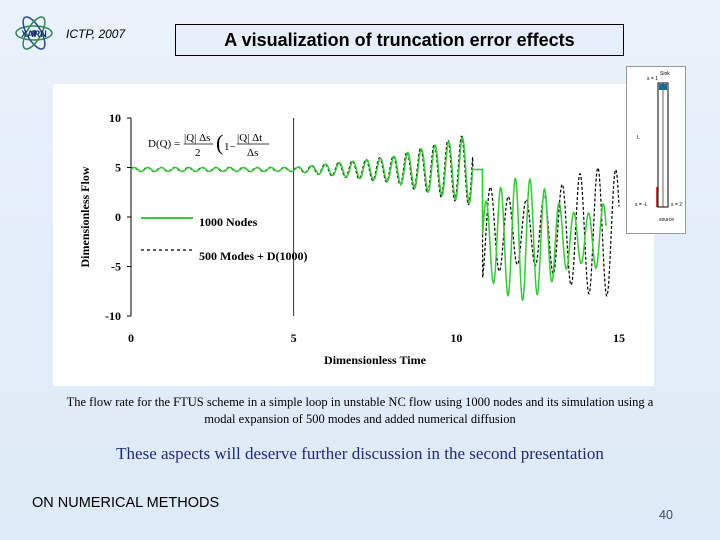  What do you see at coordinates (665, 74) in the screenshot?
I see `schematic-label-sink: Sink` at bounding box center [665, 74].